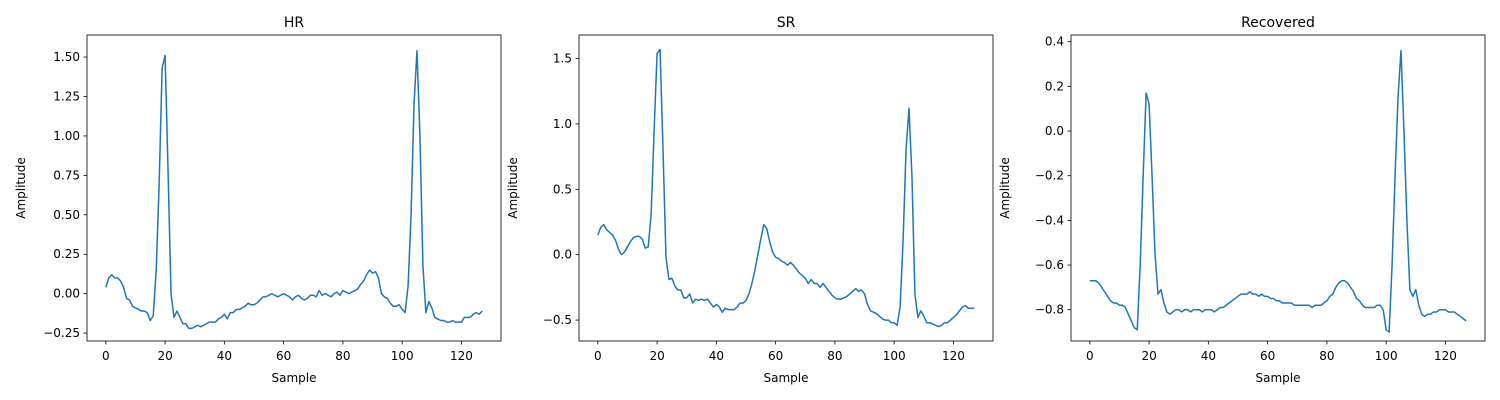  Describe the element at coordinates (557, 320) in the screenshot. I see `y-tick-label: −0.5` at that location.